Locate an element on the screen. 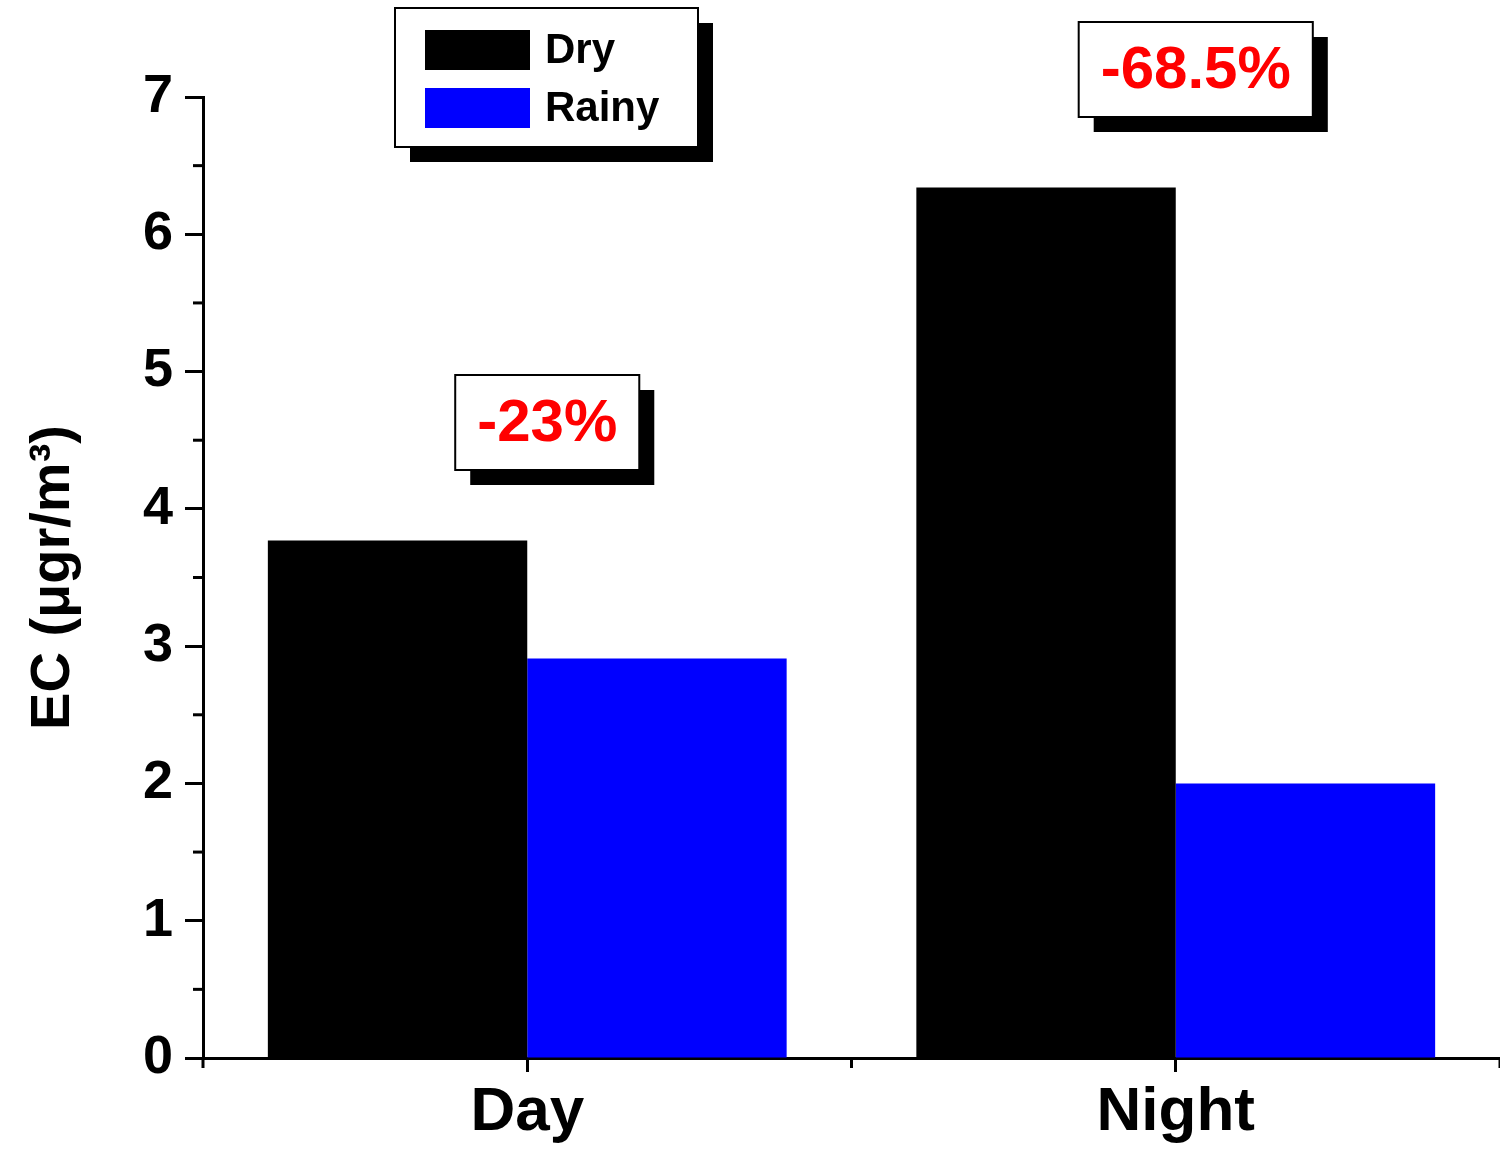 This screenshot has height=1158, width=1500. y-tick-label: 6 is located at coordinates (157, 230).